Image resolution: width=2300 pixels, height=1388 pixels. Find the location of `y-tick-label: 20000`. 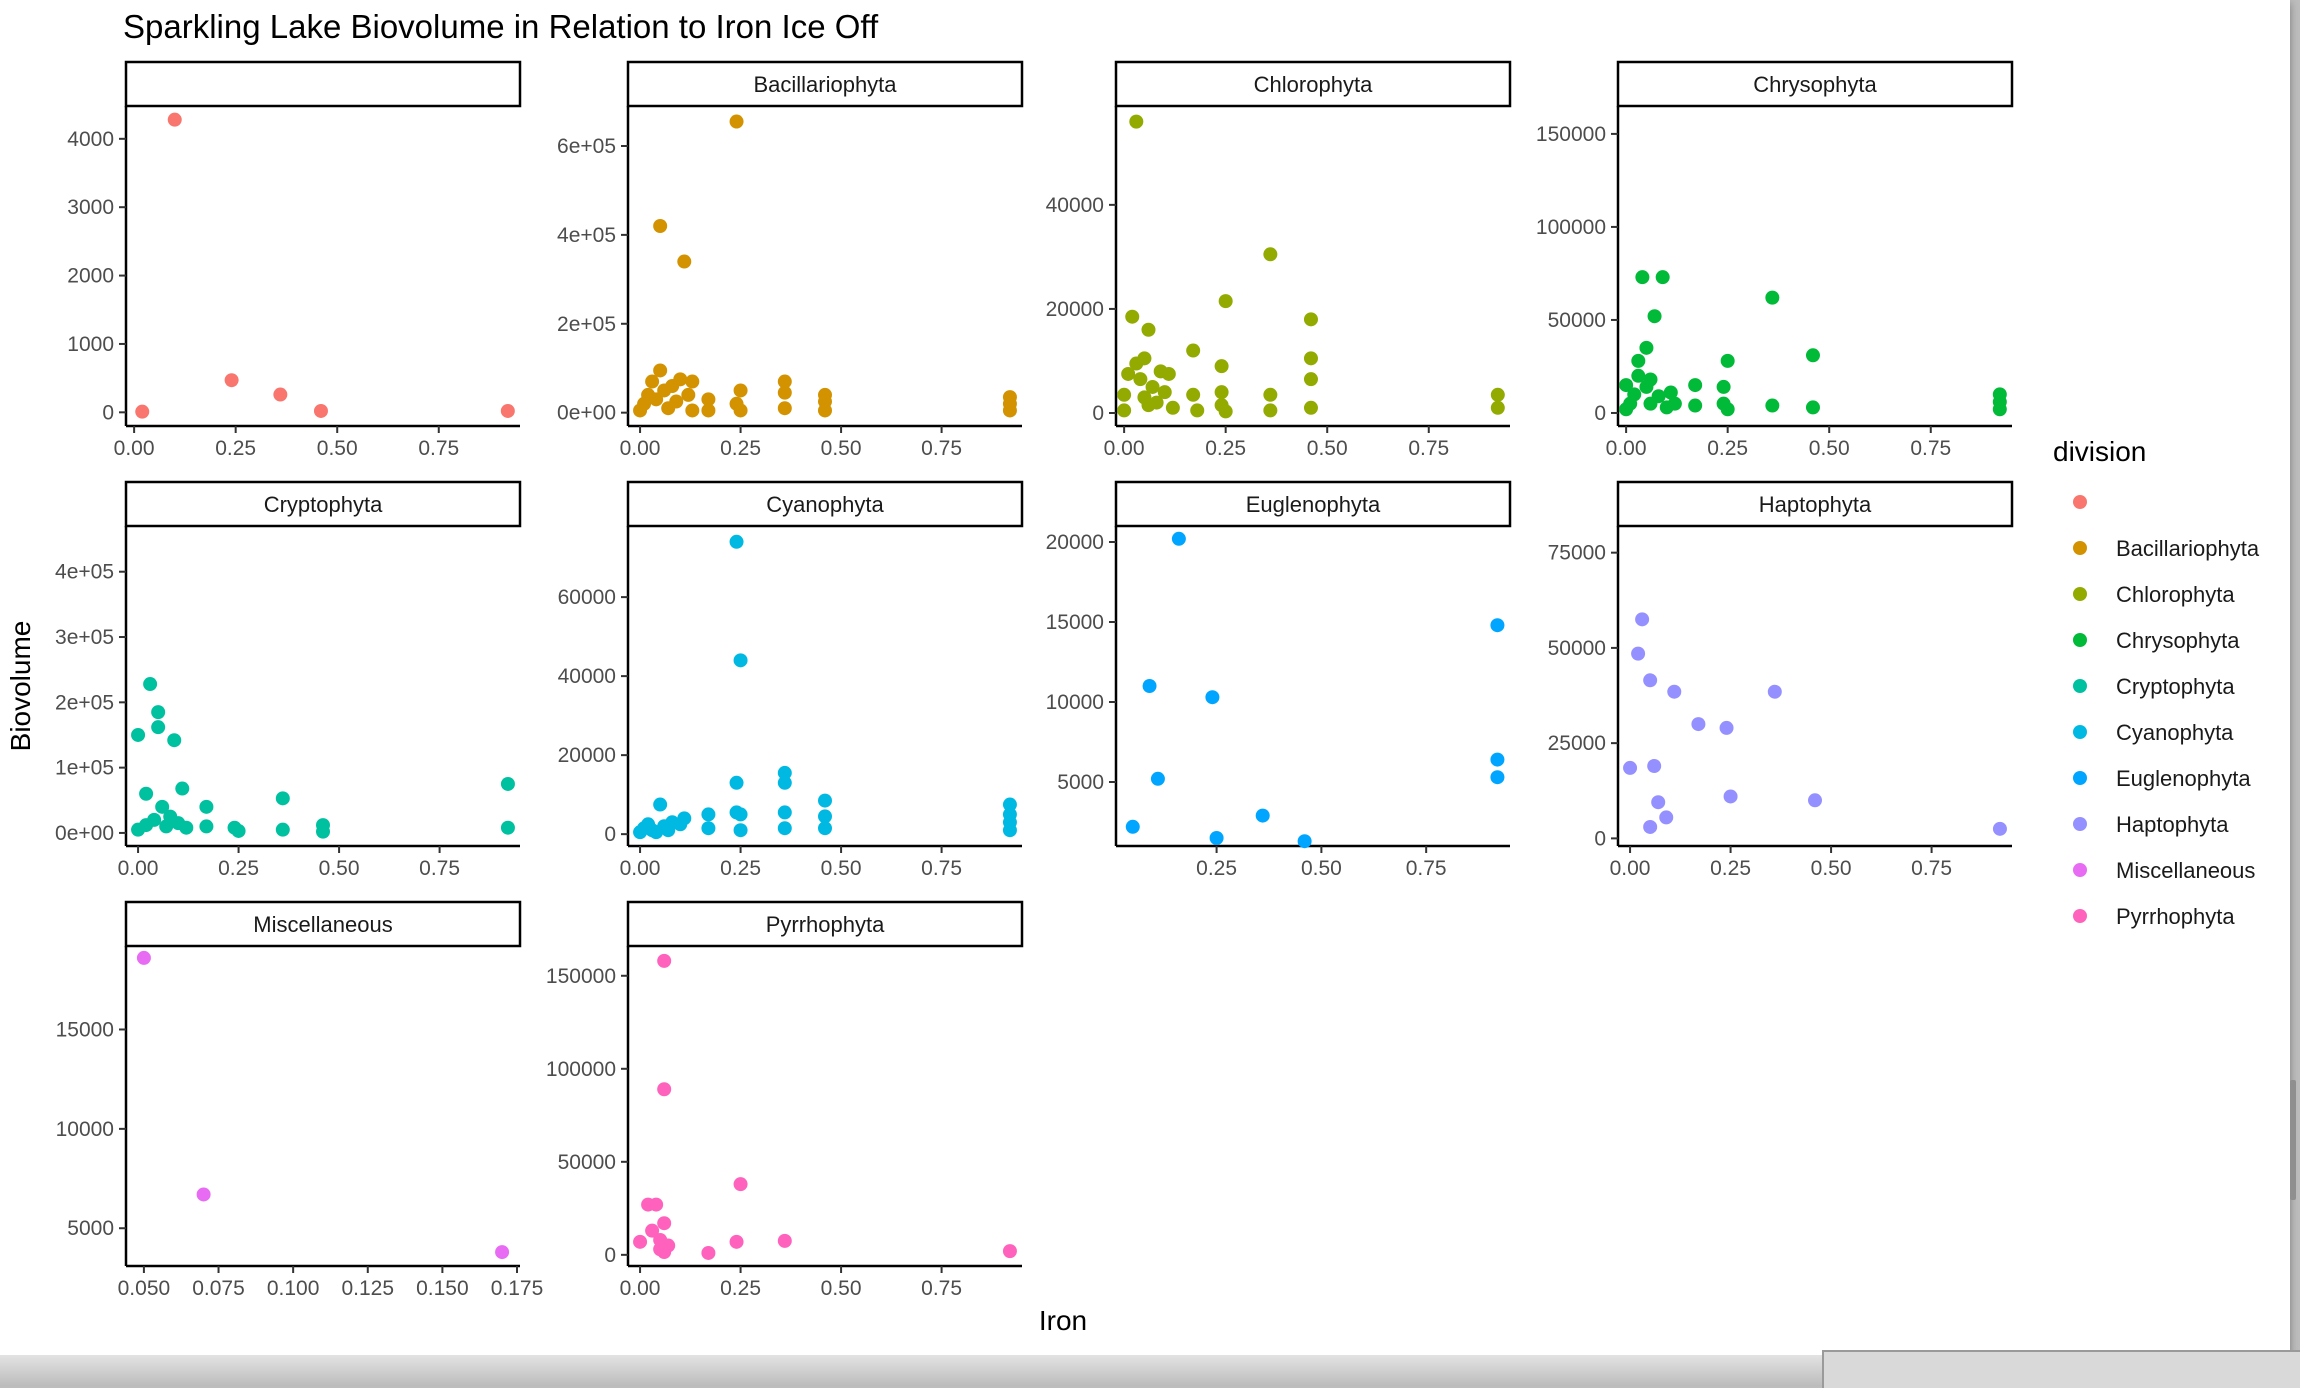

y-tick-label: 20000 is located at coordinates (1075, 542).